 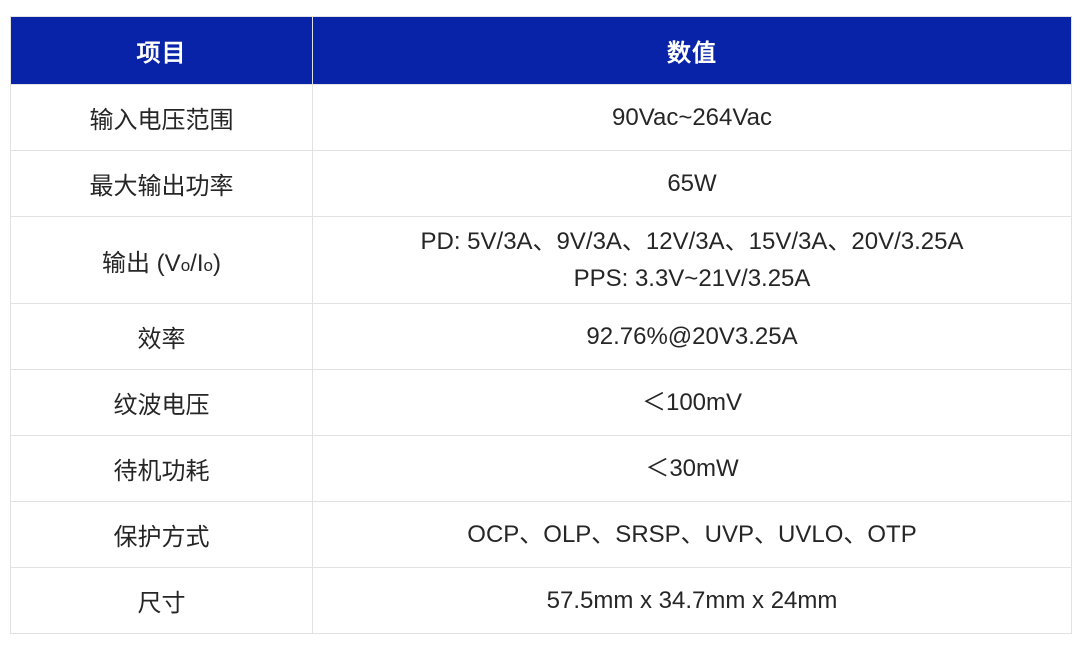 I want to click on item-cell: 输出 (Vo/Io), so click(x=161, y=260).